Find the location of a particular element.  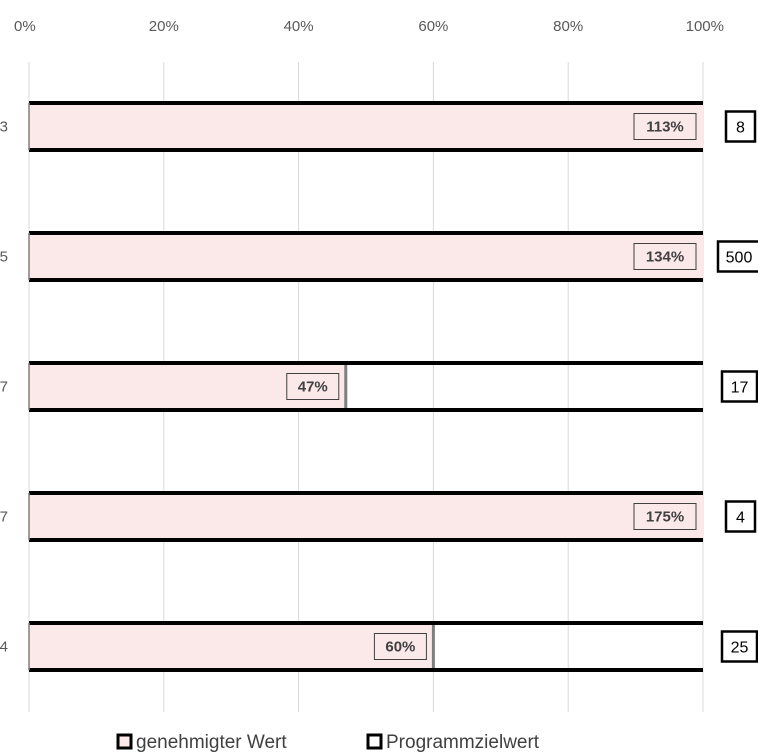

x-tick-label: 80% is located at coordinates (568, 26).